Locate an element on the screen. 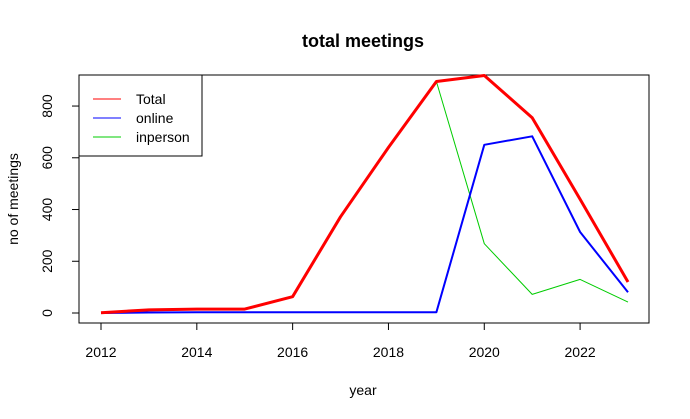 Image resolution: width=690 pixels, height=419 pixels. x-tick-label: 2016 is located at coordinates (292, 352).